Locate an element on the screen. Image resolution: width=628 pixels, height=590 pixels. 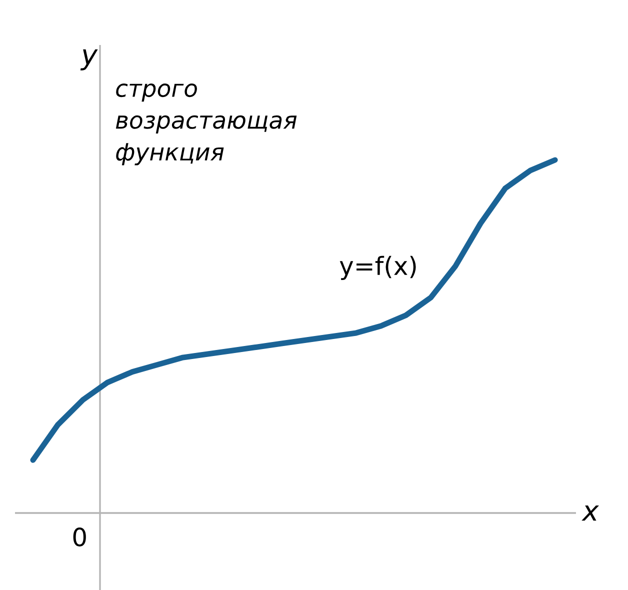
annotation: строго возрастающая функция is located at coordinates (206, 125).